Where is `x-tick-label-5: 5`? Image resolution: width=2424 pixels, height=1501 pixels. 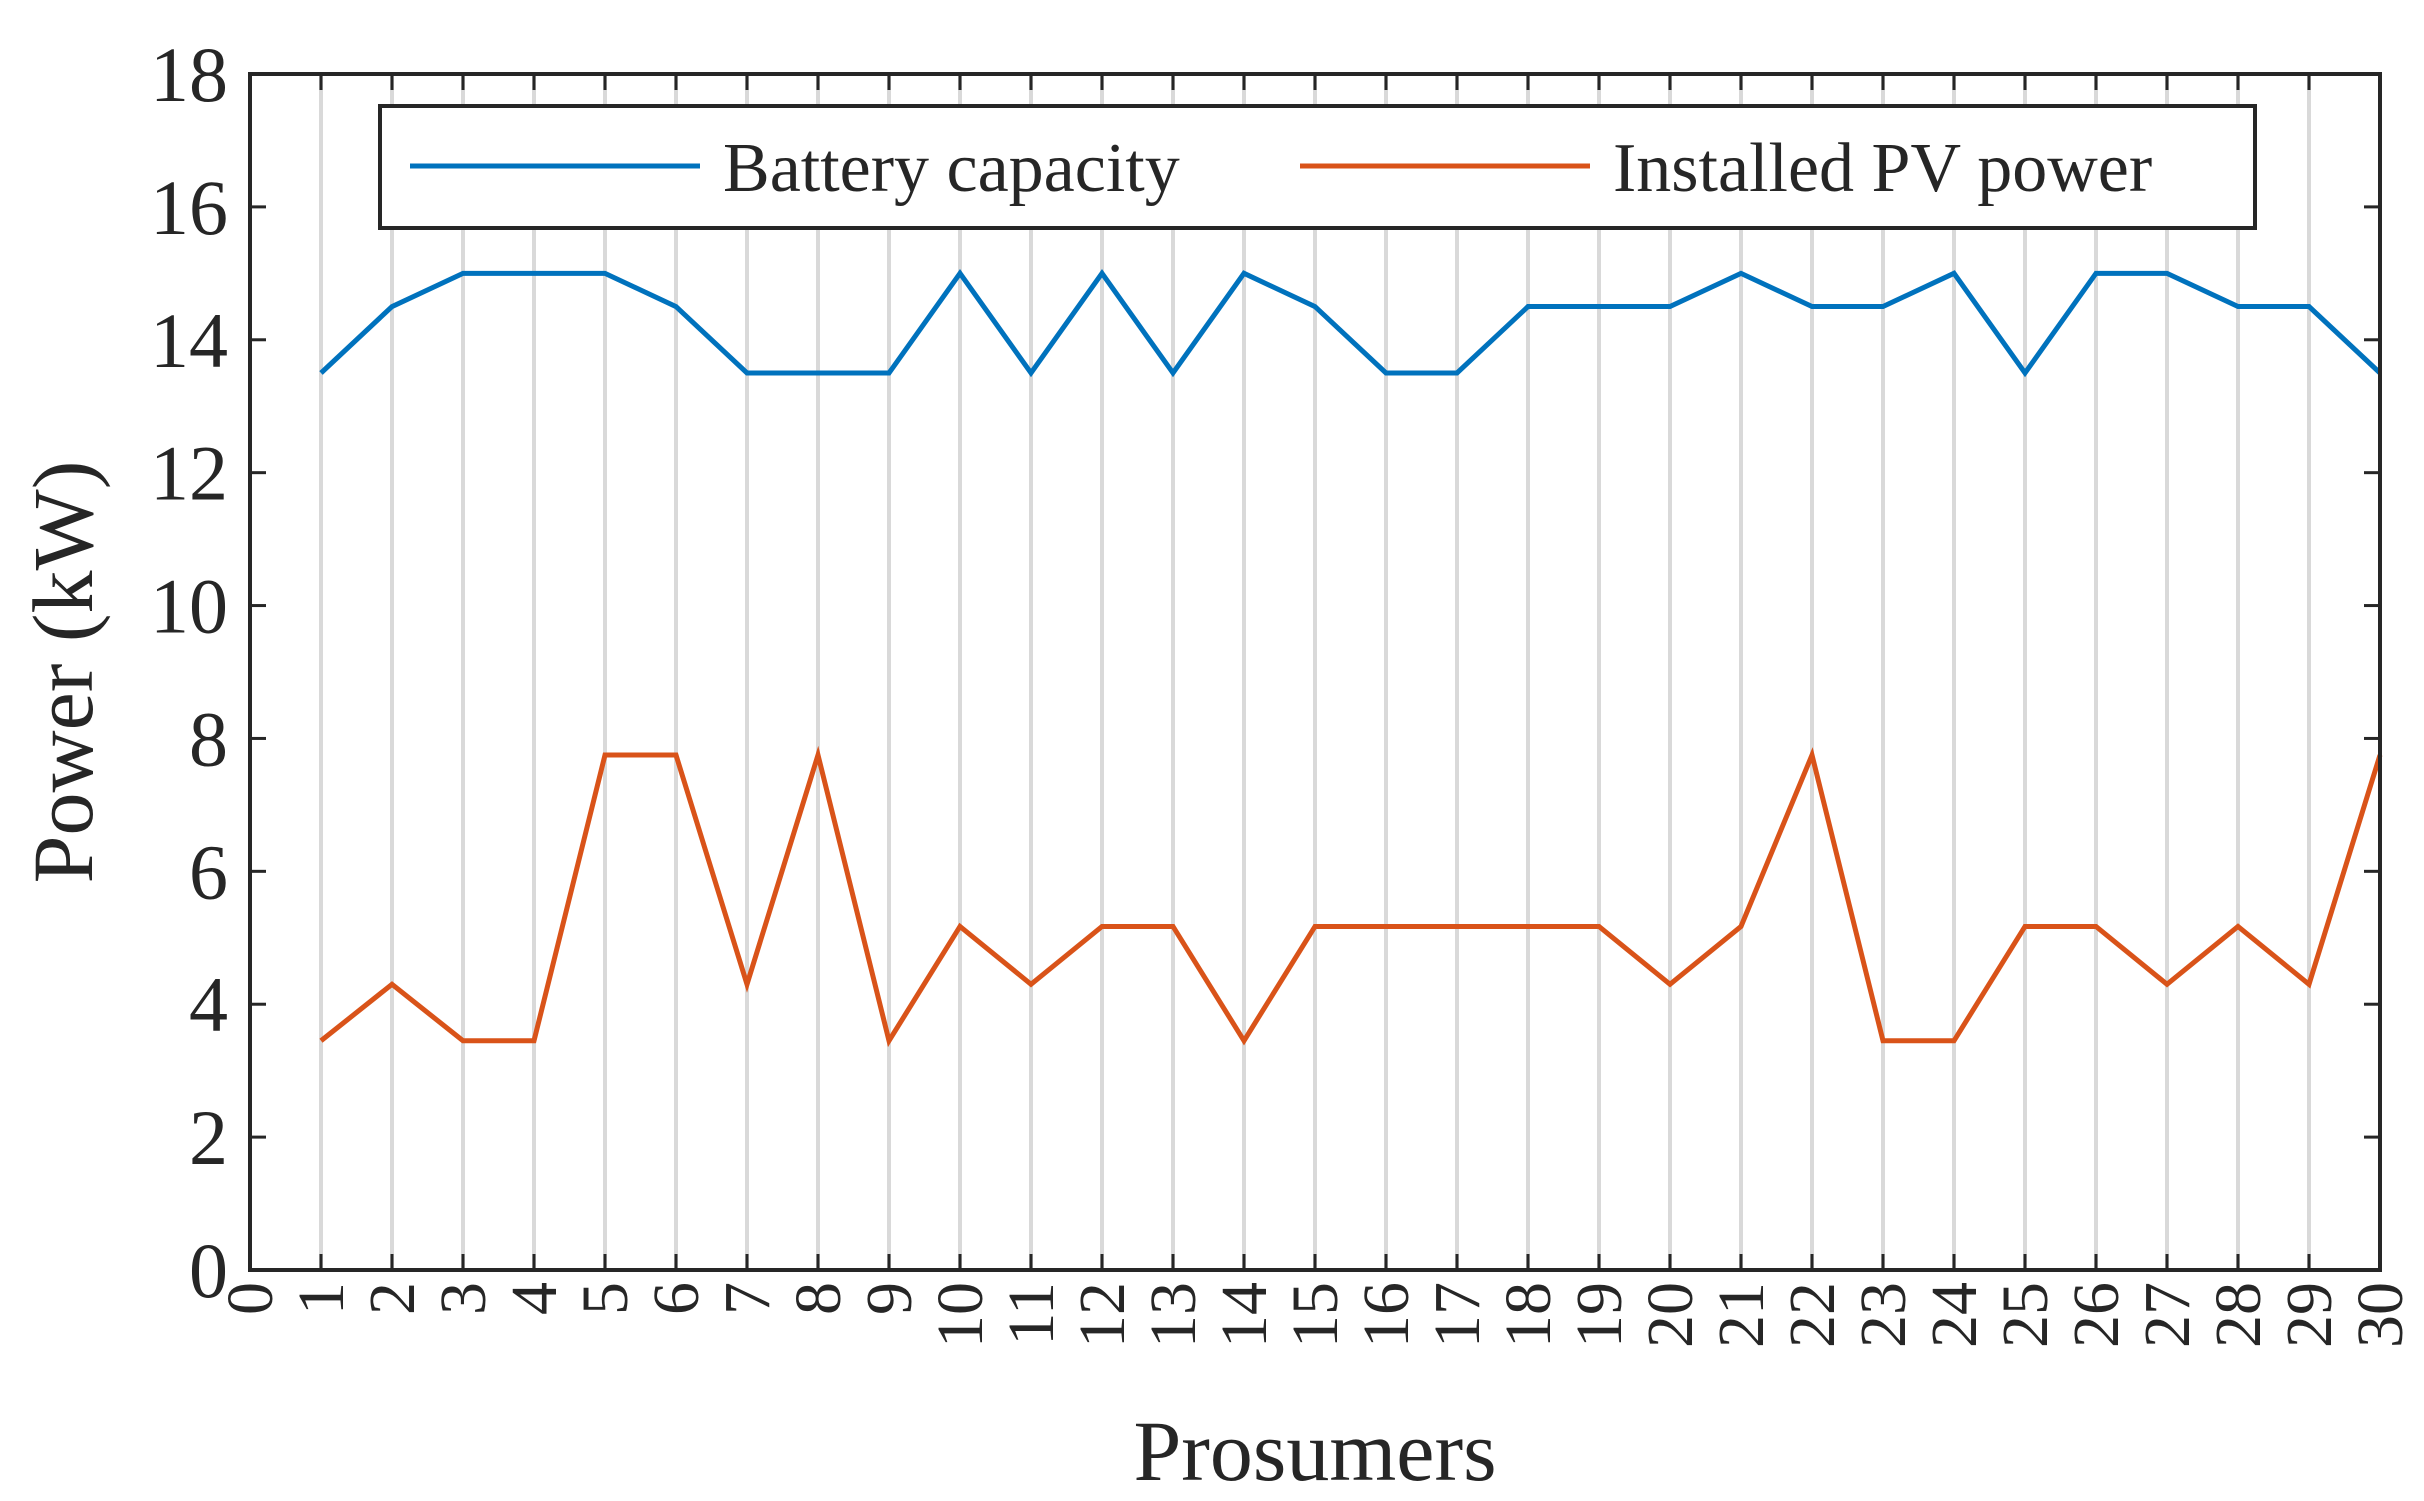 x-tick-label-5: 5 is located at coordinates (605, 1298).